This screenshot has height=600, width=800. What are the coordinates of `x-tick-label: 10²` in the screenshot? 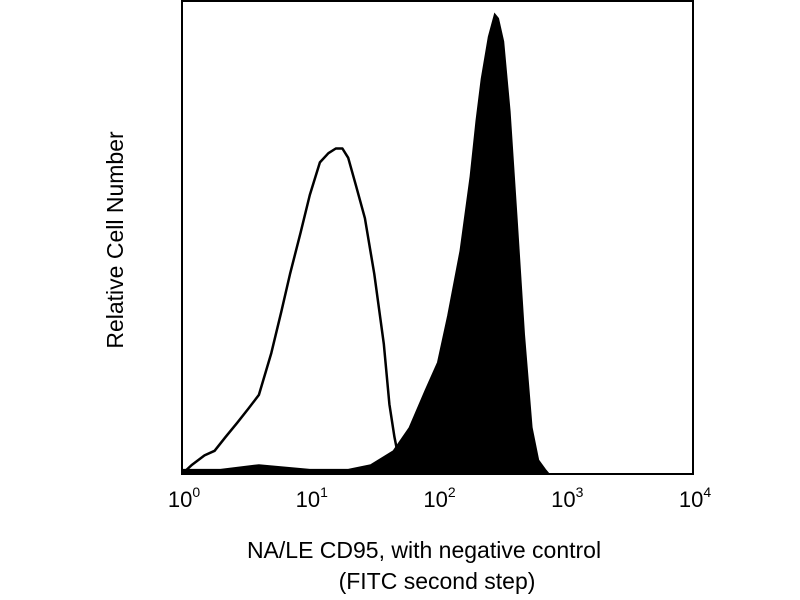 It's located at (439, 498).